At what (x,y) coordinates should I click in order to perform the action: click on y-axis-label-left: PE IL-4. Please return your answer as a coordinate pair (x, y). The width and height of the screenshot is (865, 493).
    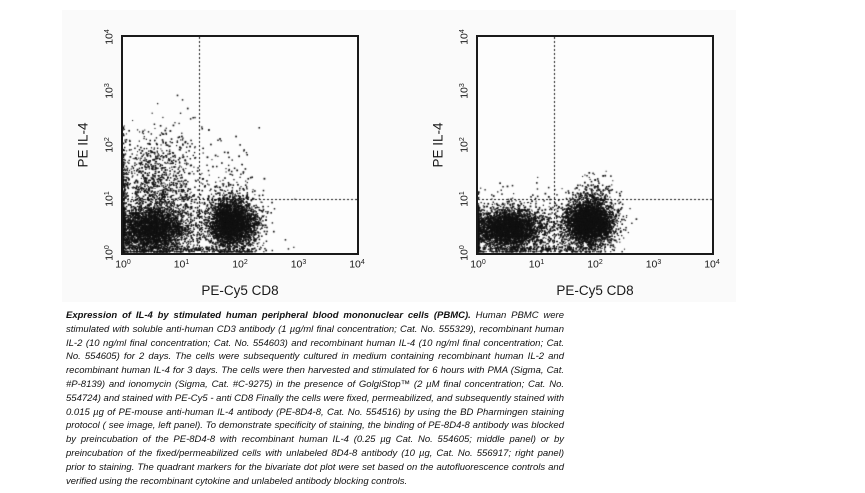
    Looking at the image, I should click on (83, 145).